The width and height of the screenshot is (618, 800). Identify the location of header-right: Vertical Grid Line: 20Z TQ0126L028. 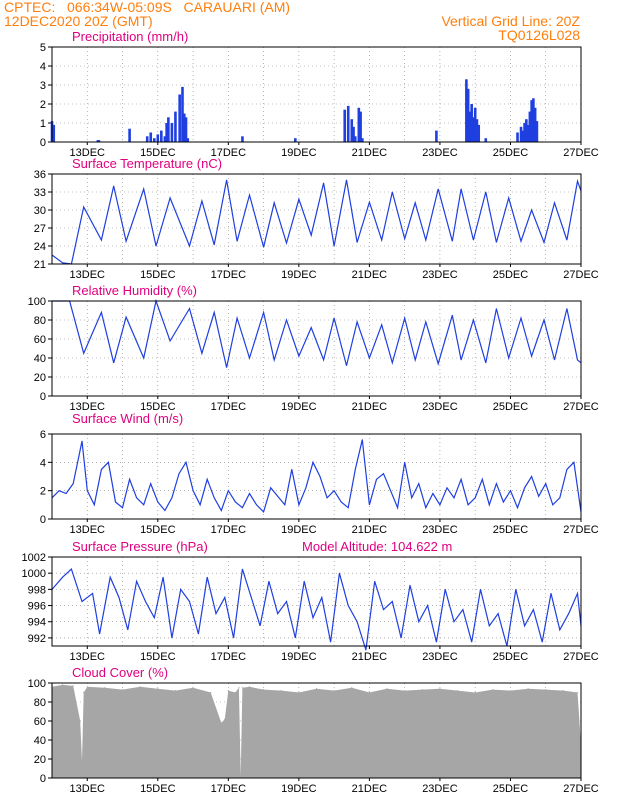
(510, 28).